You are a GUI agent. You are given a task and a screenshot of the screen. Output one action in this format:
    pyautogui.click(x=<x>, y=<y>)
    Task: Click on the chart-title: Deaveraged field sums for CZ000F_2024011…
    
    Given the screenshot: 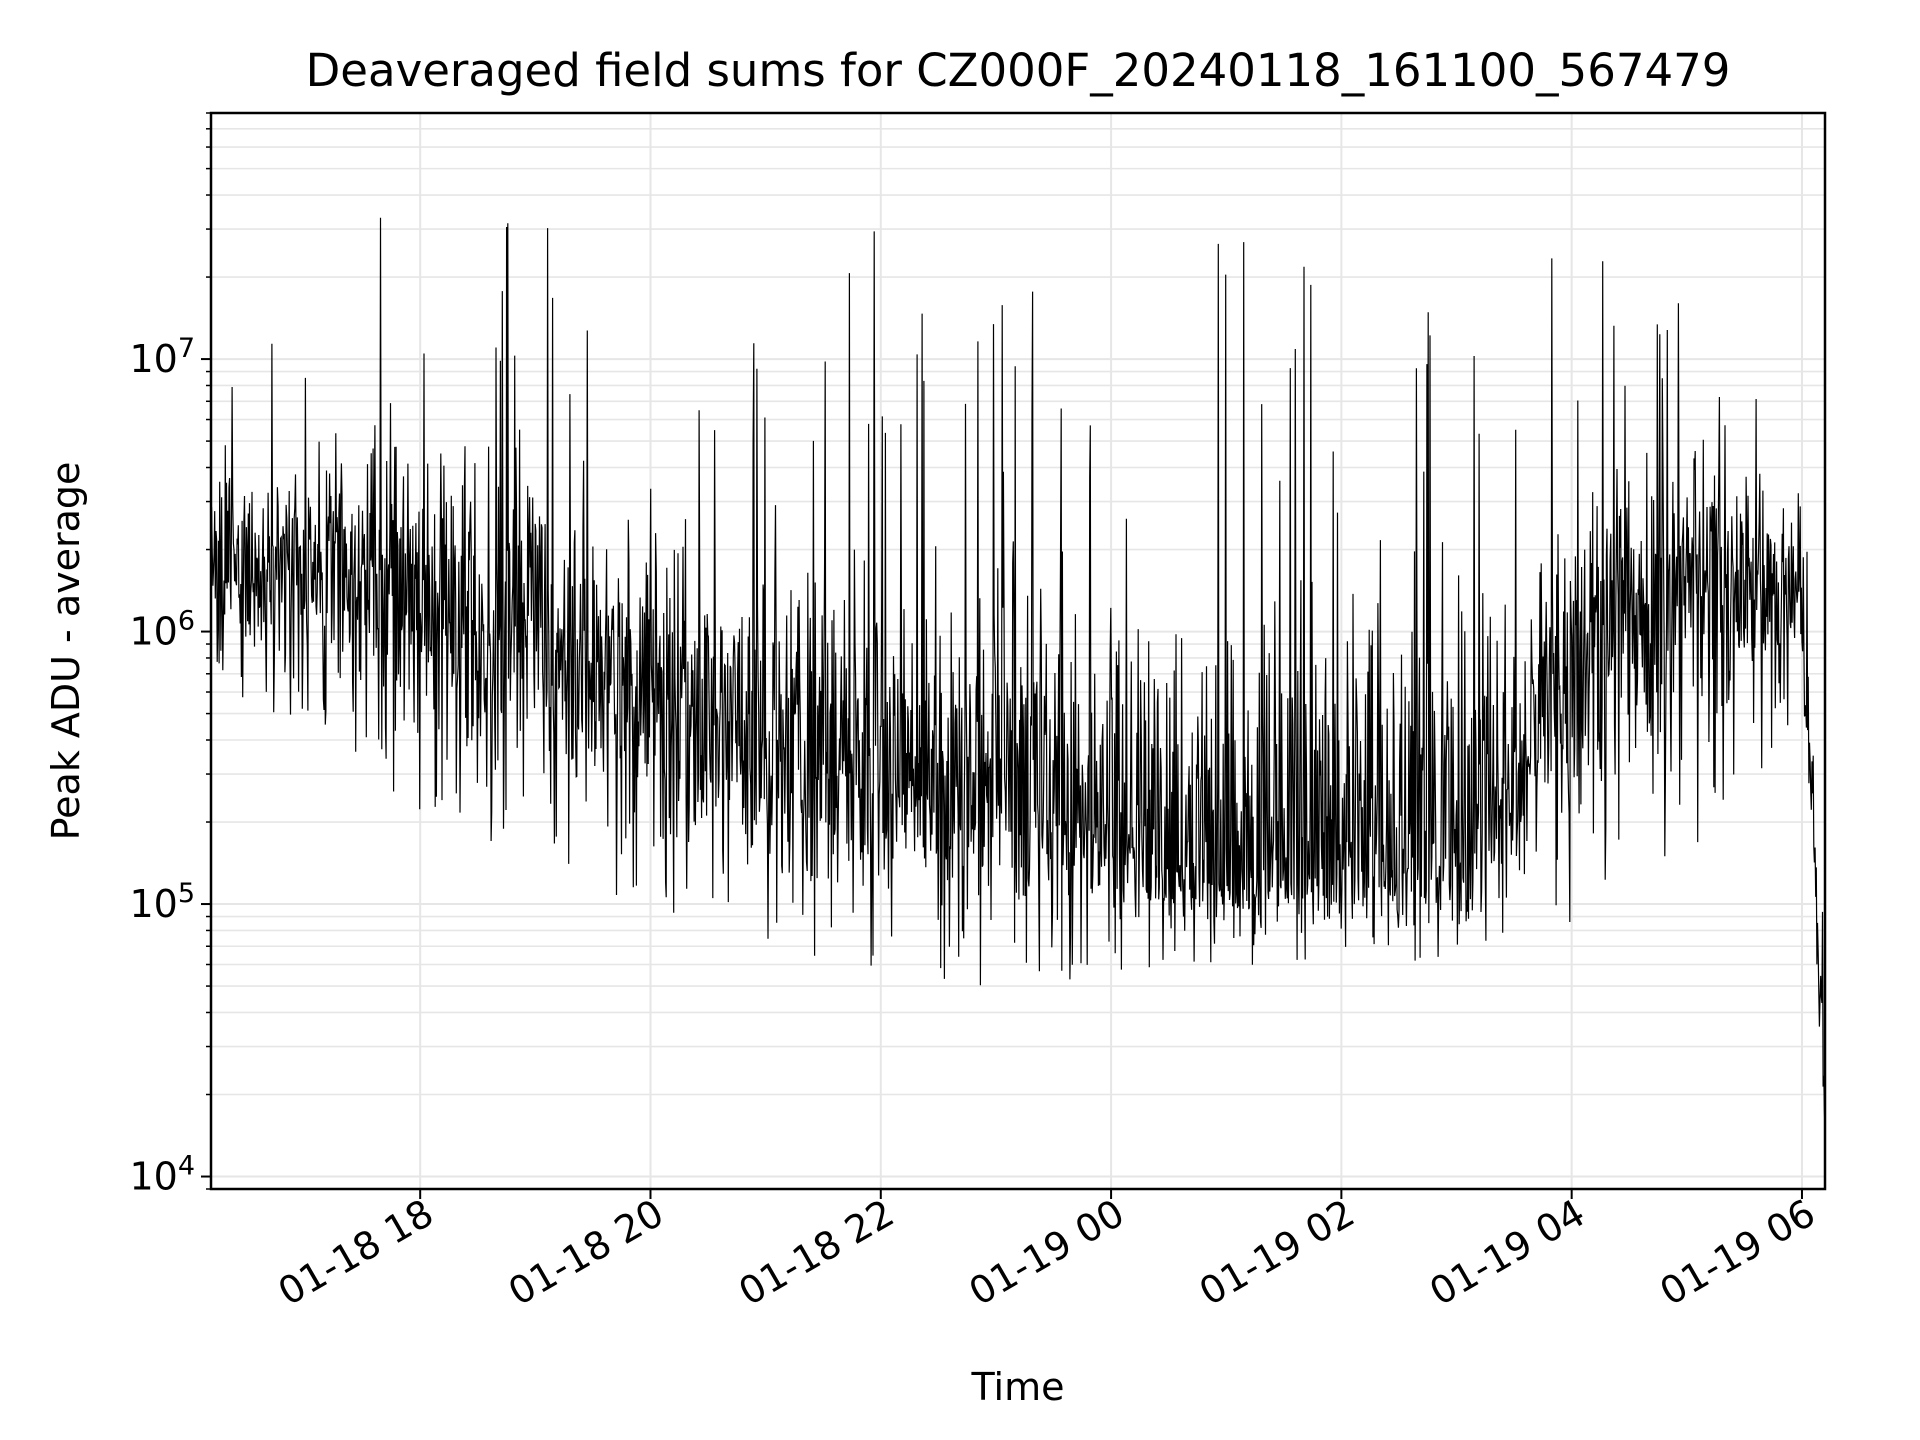 What is the action you would take?
    pyautogui.click(x=1018, y=70)
    